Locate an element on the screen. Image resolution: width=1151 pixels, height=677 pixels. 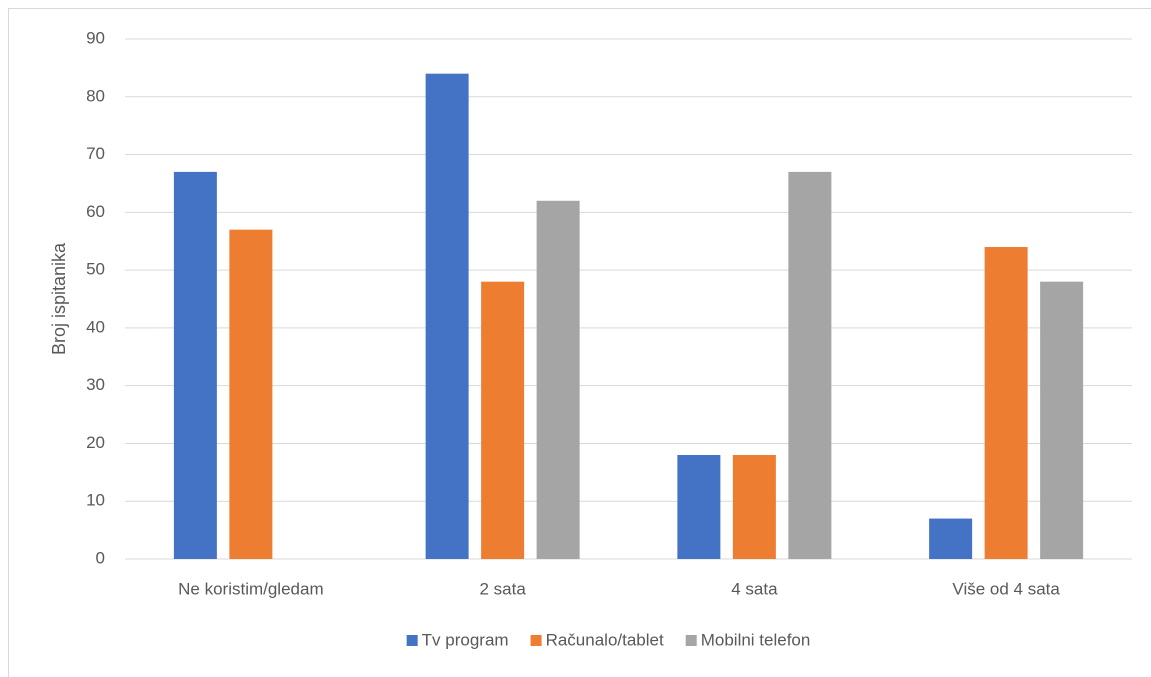
x-tick-label: Ne koristim/gledam is located at coordinates (251, 588).